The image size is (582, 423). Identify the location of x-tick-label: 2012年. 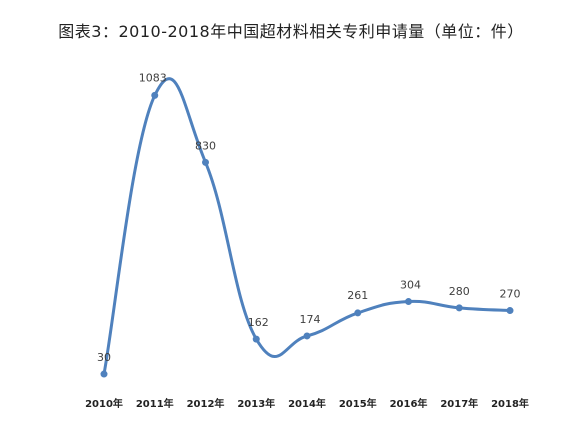
(206, 403).